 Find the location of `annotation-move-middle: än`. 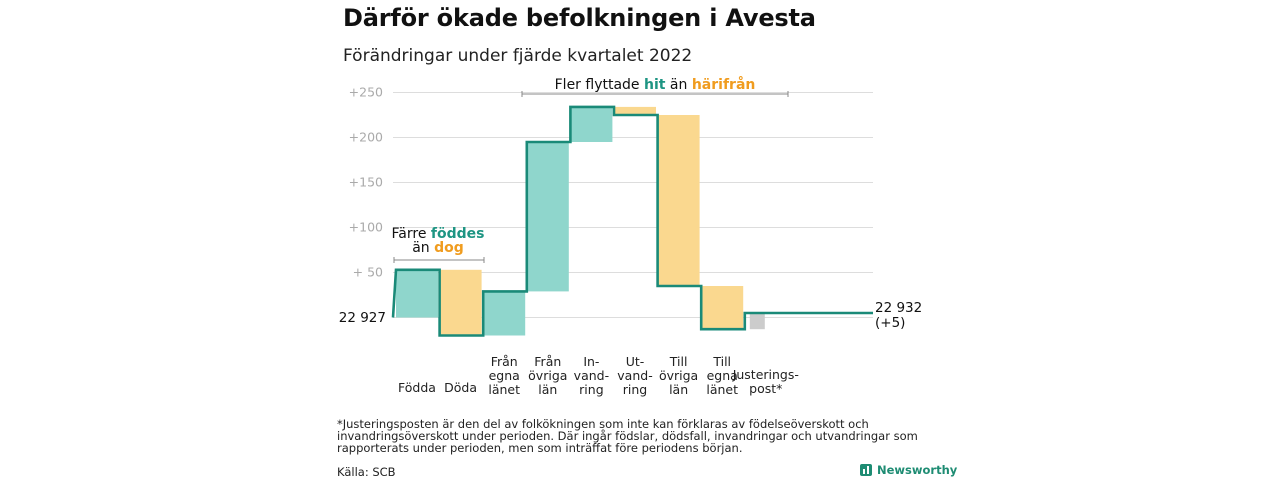

annotation-move-middle: än is located at coordinates (678, 85).